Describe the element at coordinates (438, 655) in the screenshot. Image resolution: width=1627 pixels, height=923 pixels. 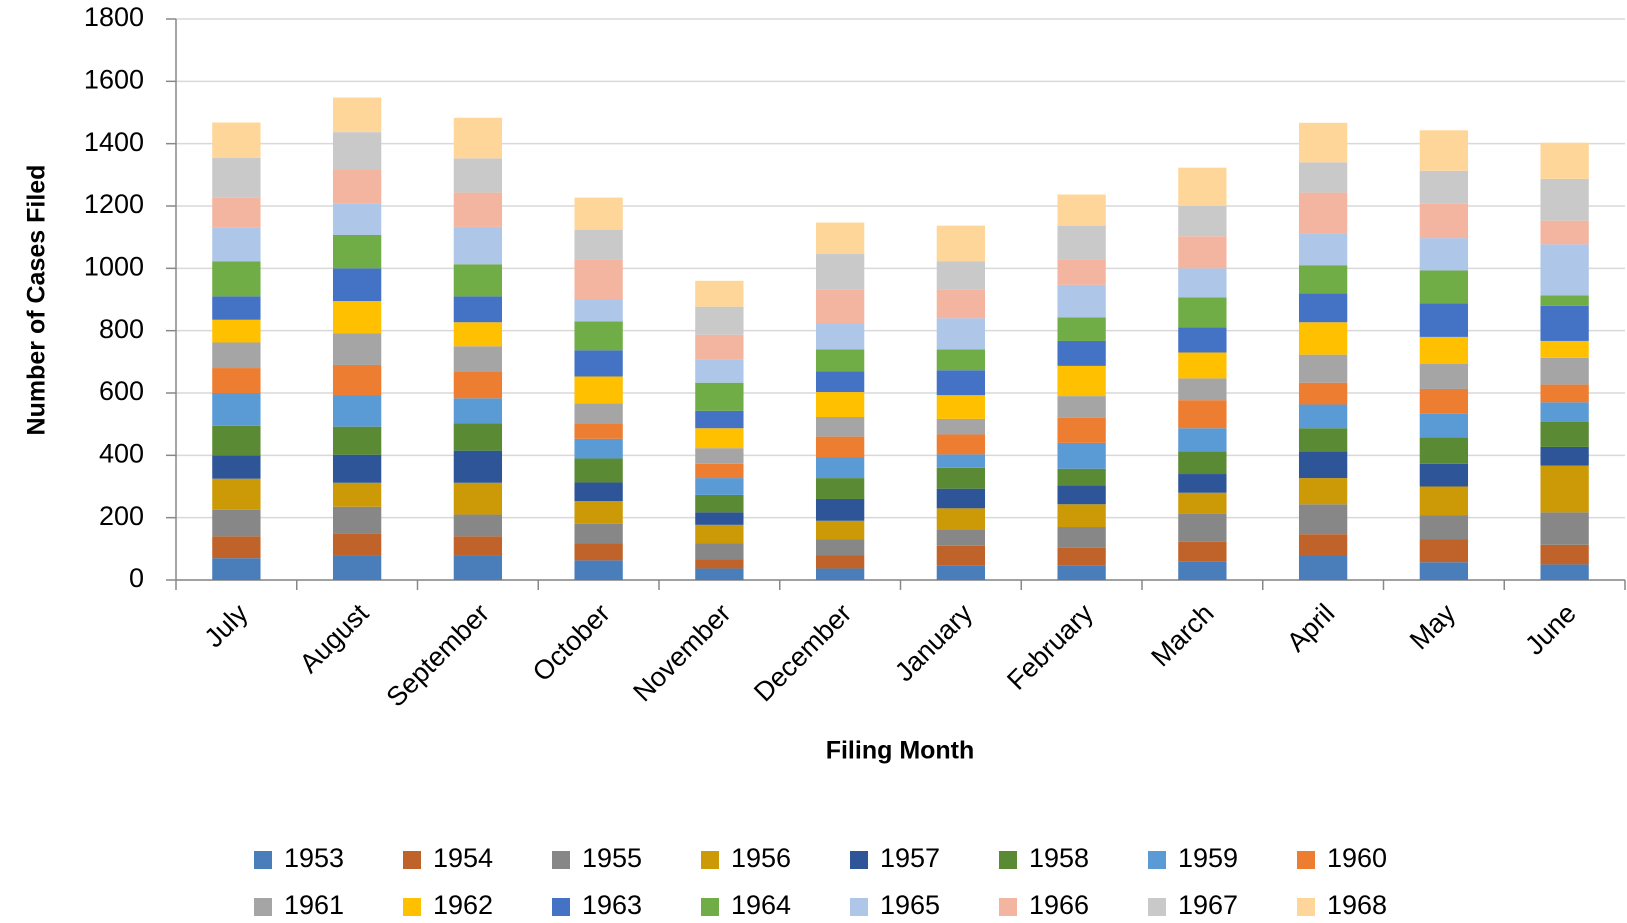
I see `x-tick-label: September` at that location.